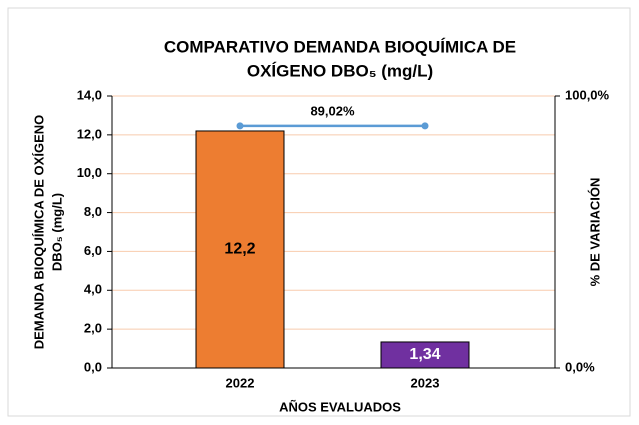 The width and height of the screenshot is (639, 425). Describe the element at coordinates (594, 232) in the screenshot. I see `y2-axis-label: % DE VARIACIÓN` at that location.